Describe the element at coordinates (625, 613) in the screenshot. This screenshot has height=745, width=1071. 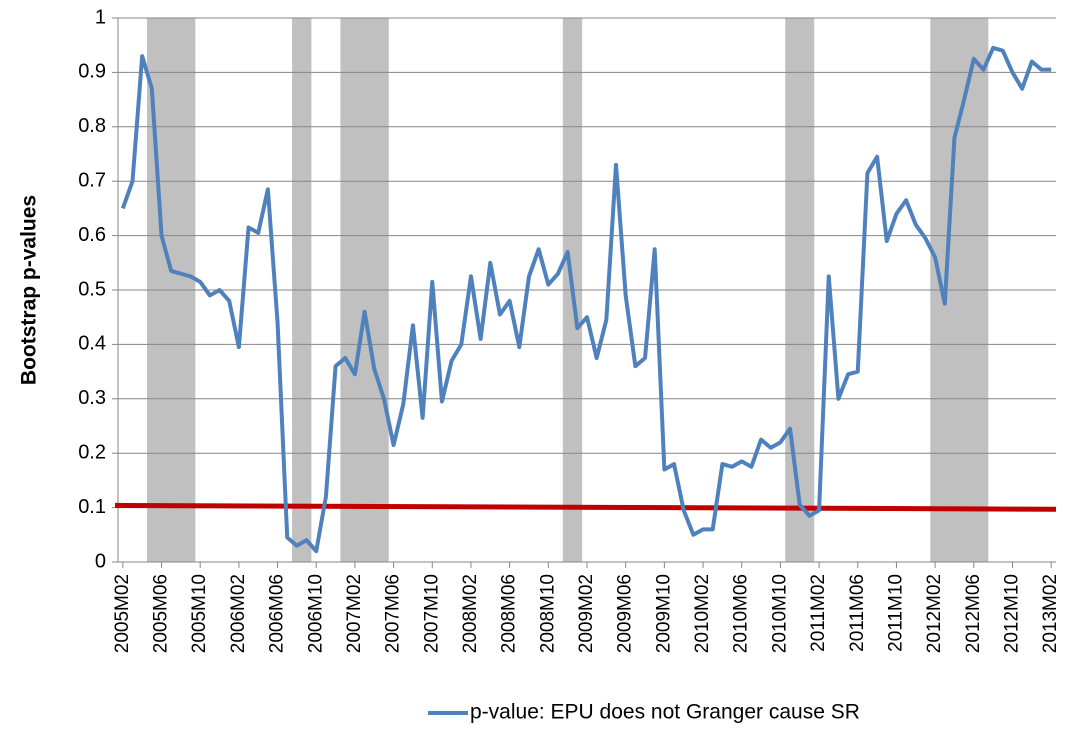
I see `x-tick-label: 2009M06` at that location.